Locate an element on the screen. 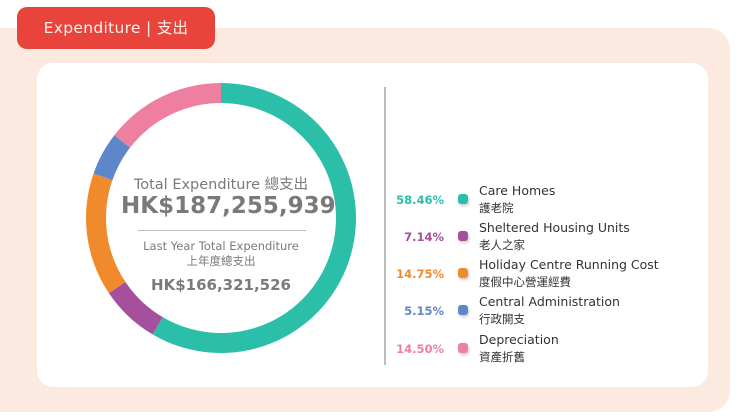 This screenshot has height=416, width=742. last-year-value: HK$166,321,526 is located at coordinates (221, 285).